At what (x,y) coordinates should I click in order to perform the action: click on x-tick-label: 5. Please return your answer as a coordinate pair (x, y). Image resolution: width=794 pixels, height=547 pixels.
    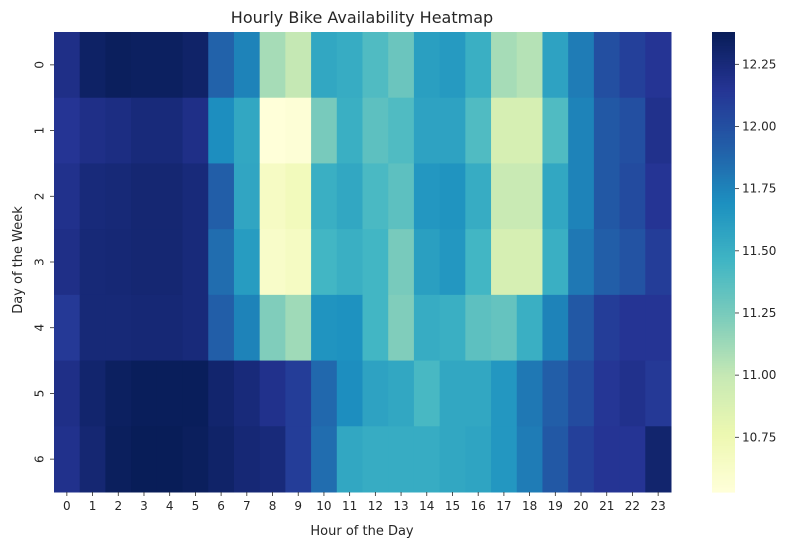
    Looking at the image, I should click on (196, 506).